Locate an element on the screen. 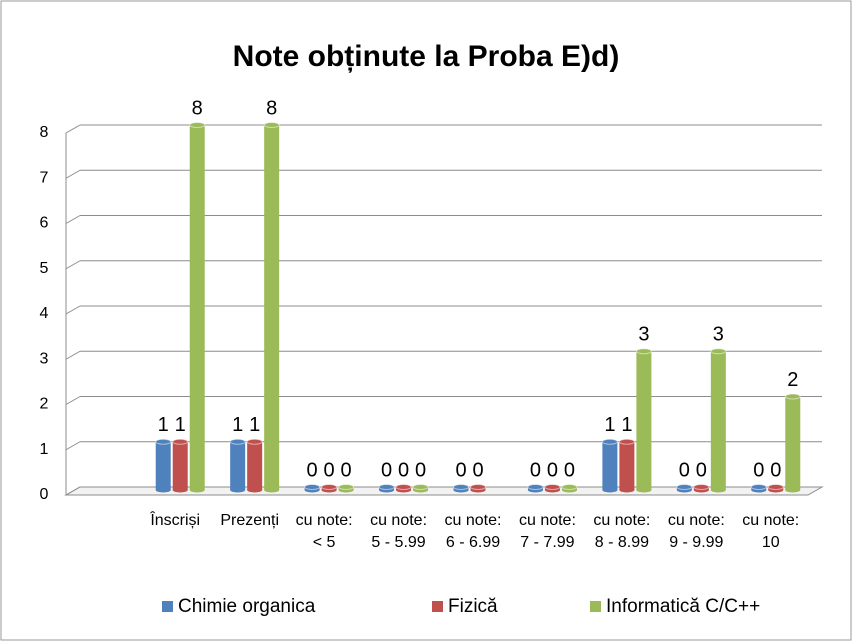 This screenshot has width=852, height=641. x-tick-label: Prezenți is located at coordinates (249, 520).